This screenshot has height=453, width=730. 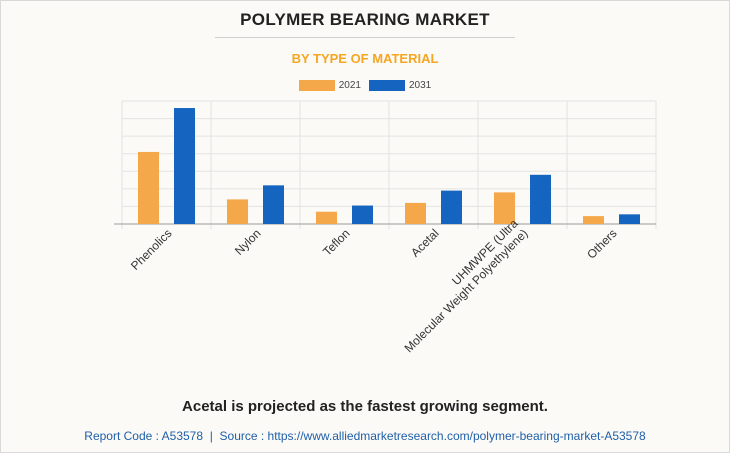 I want to click on legend-item-2031: 2031, so click(x=400, y=85).